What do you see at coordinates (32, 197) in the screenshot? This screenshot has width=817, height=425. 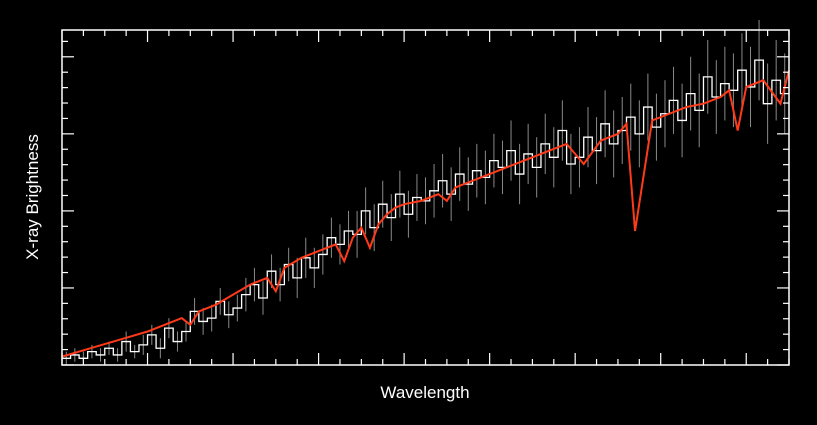 I see `y-axis-label: X-ray Brightness` at bounding box center [32, 197].